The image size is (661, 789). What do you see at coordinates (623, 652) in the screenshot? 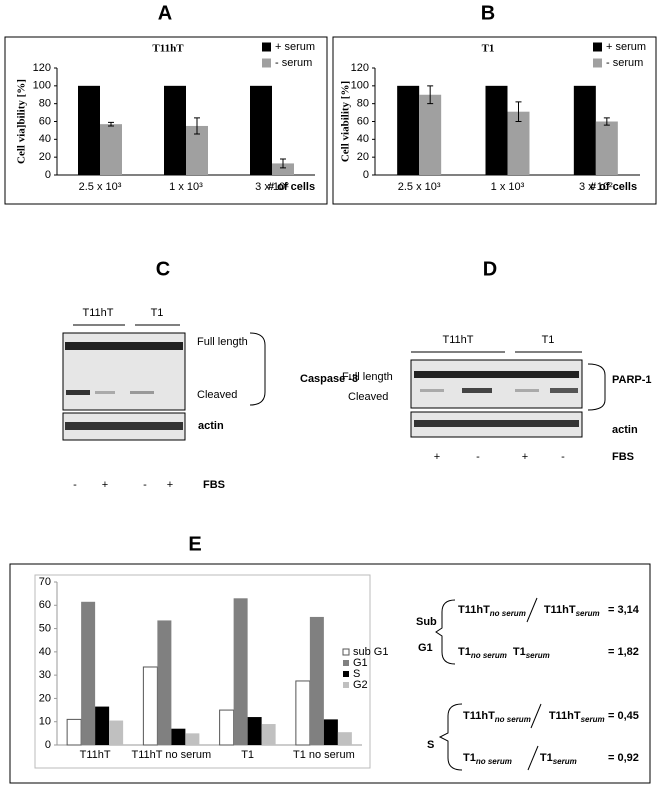
I see `ratio-value: = 1,82` at bounding box center [623, 652].